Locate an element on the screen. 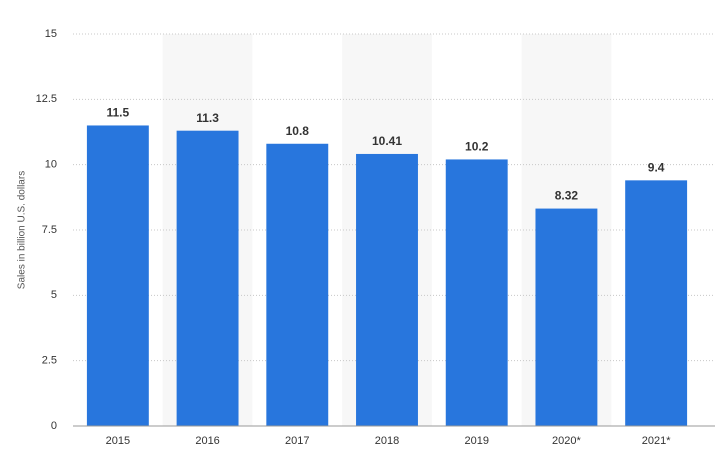 This screenshot has height=463, width=715. x-tick-label: 2019 is located at coordinates (476, 441).